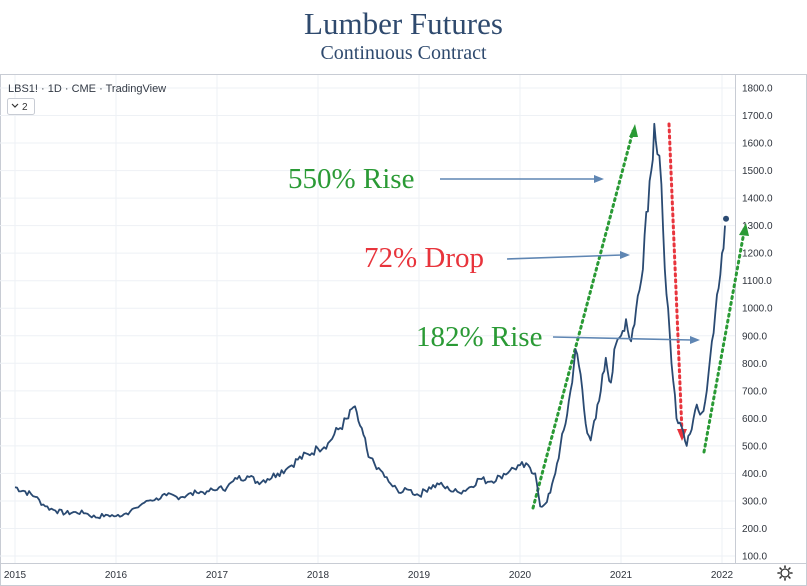 The image size is (807, 586). I want to click on rise-182-pointer-head, so click(695, 340).